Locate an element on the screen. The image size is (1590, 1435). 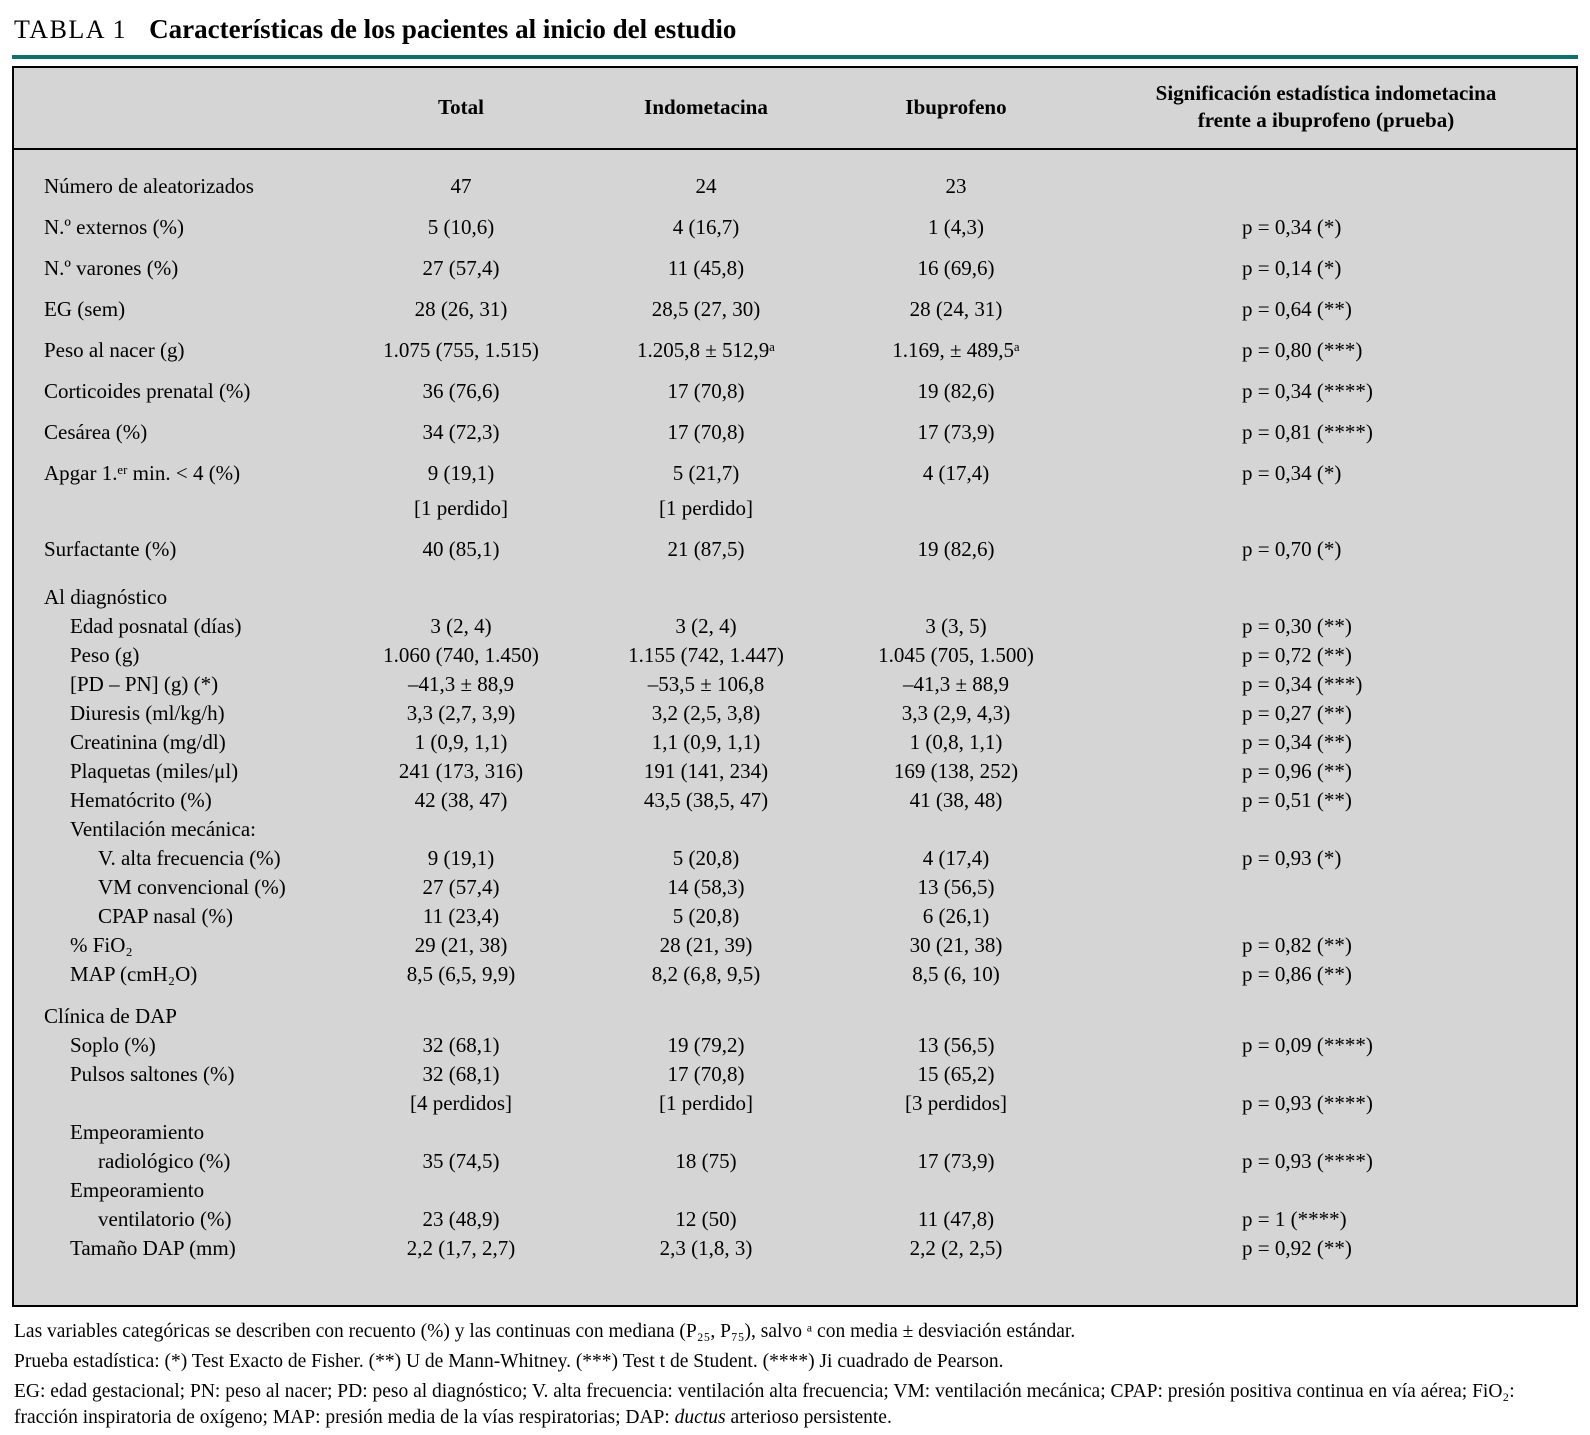
cell-total: [1 perdido] is located at coordinates (461, 508).